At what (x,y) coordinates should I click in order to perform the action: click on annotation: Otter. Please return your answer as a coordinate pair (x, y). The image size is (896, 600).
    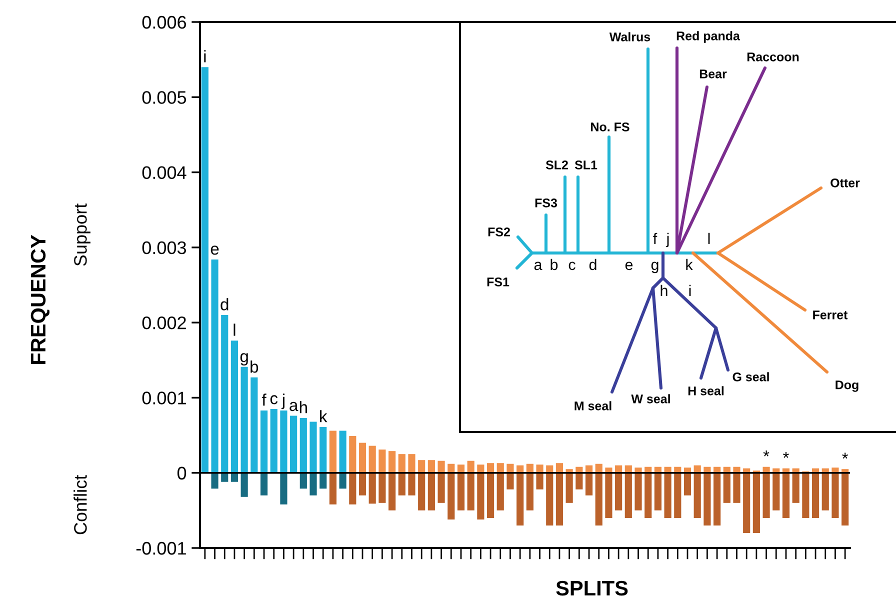
    Looking at the image, I should click on (845, 183).